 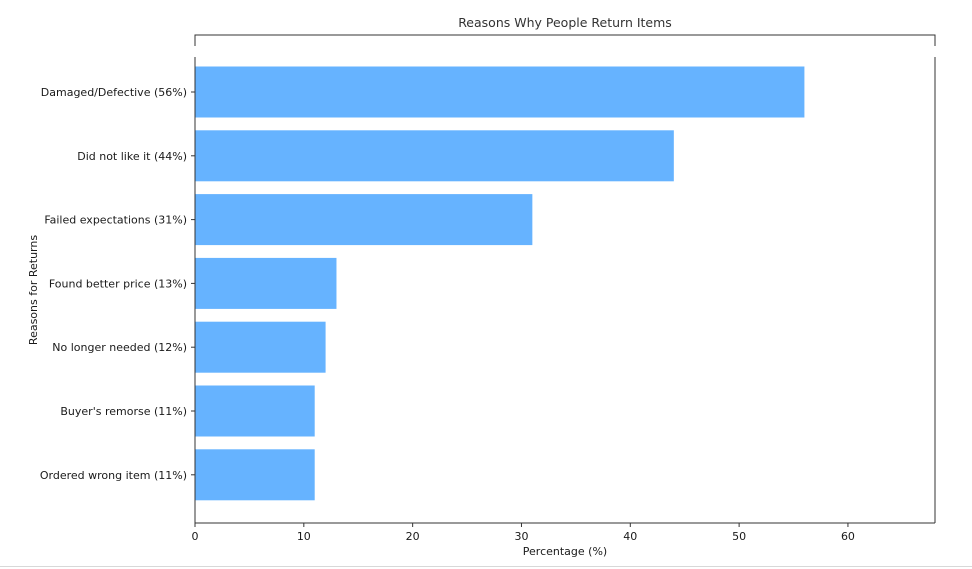 I want to click on x-tick-label: 30, so click(x=521, y=536).